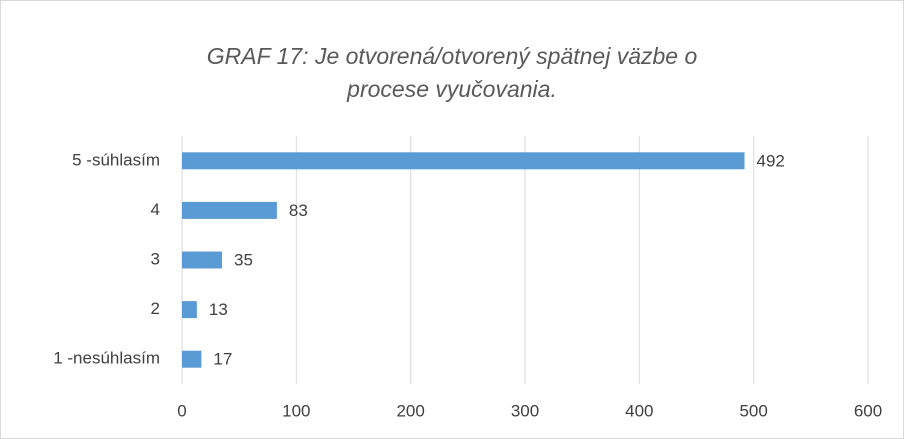 The image size is (904, 439). What do you see at coordinates (243, 259) in the screenshot?
I see `data-label: 35` at bounding box center [243, 259].